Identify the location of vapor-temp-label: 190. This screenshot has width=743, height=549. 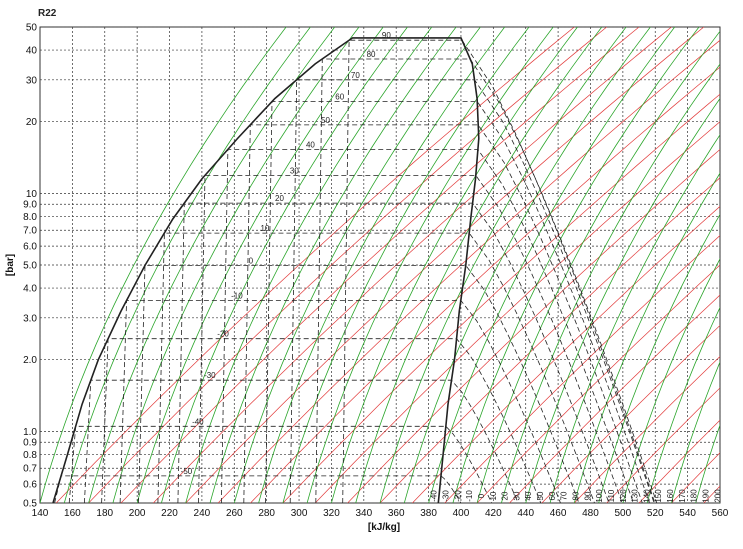
(706, 496).